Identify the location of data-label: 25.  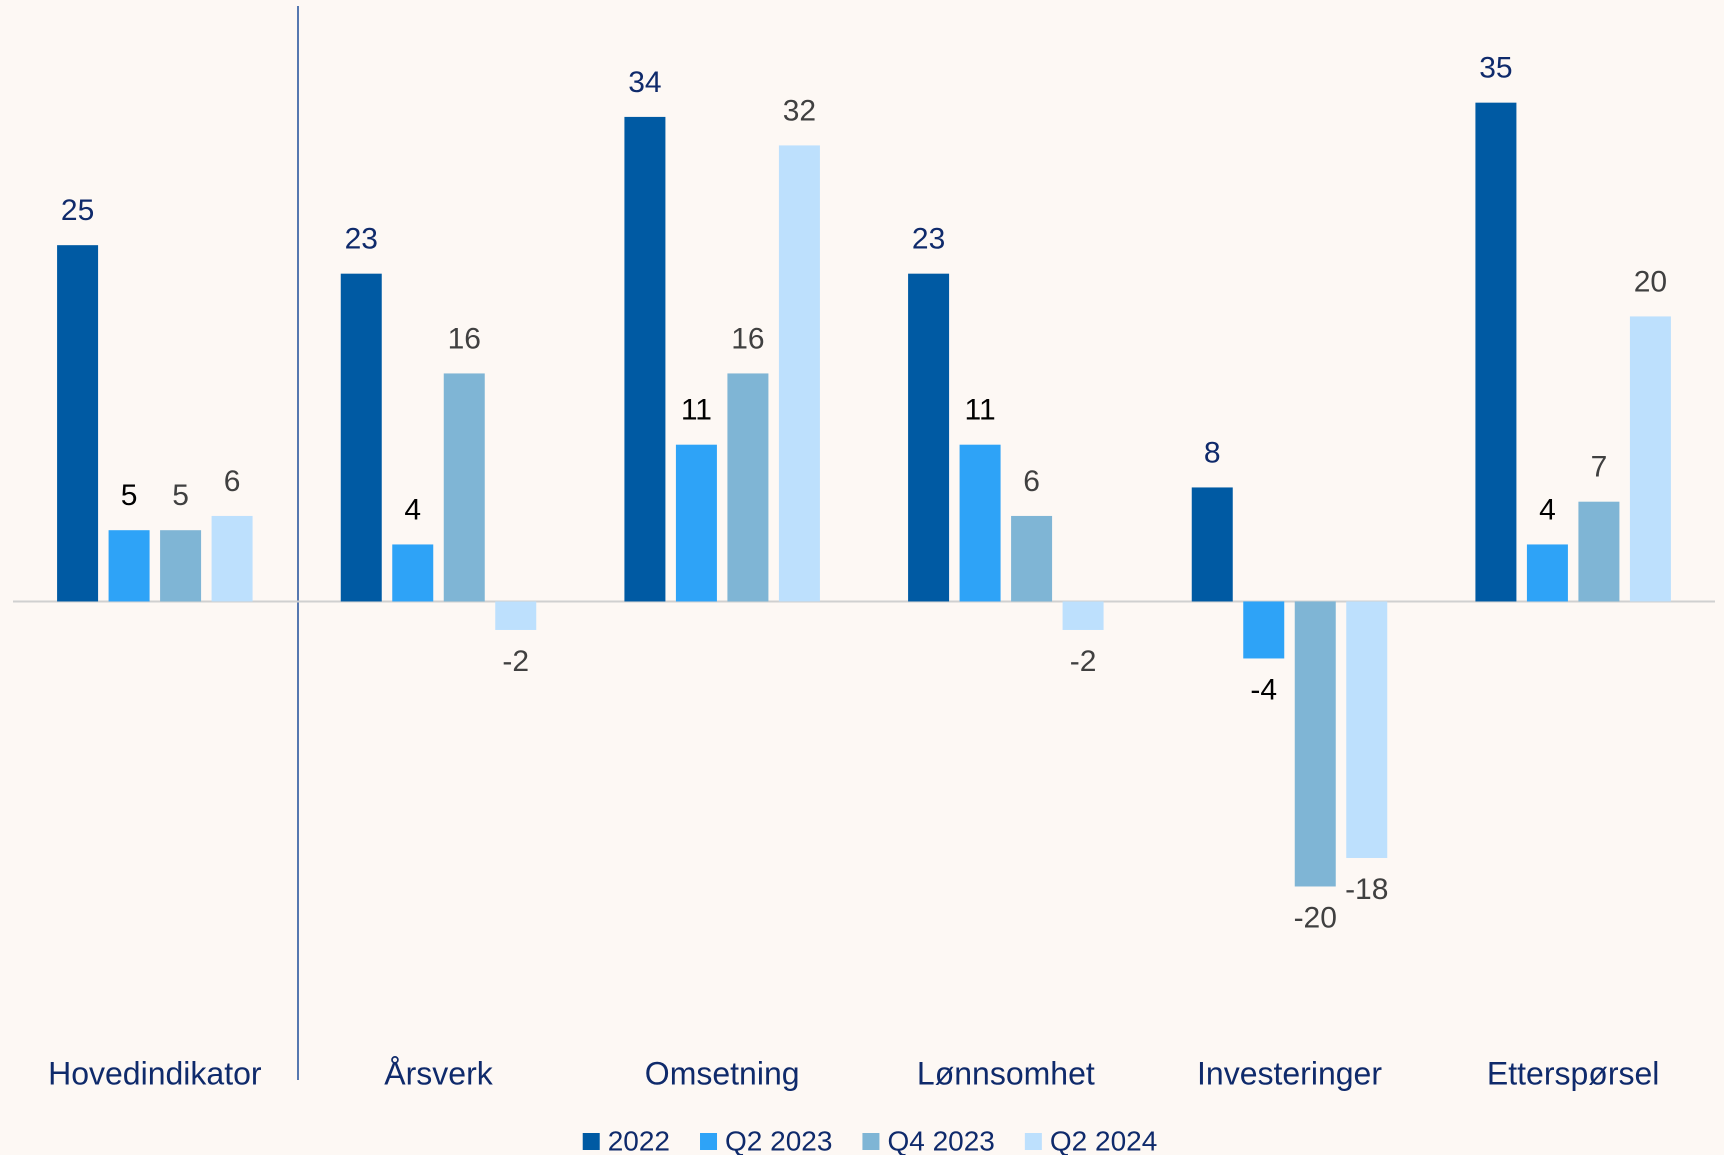
(77, 210).